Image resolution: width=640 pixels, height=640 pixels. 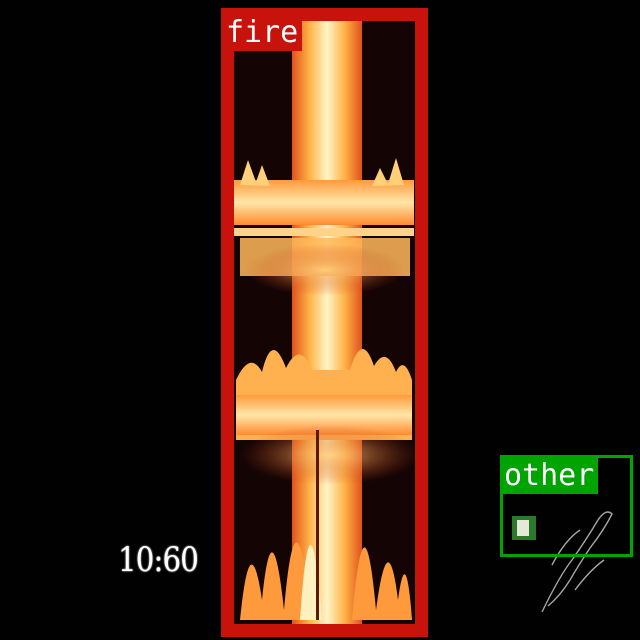 What do you see at coordinates (325, 267) in the screenshot?
I see `flame-band-middle` at bounding box center [325, 267].